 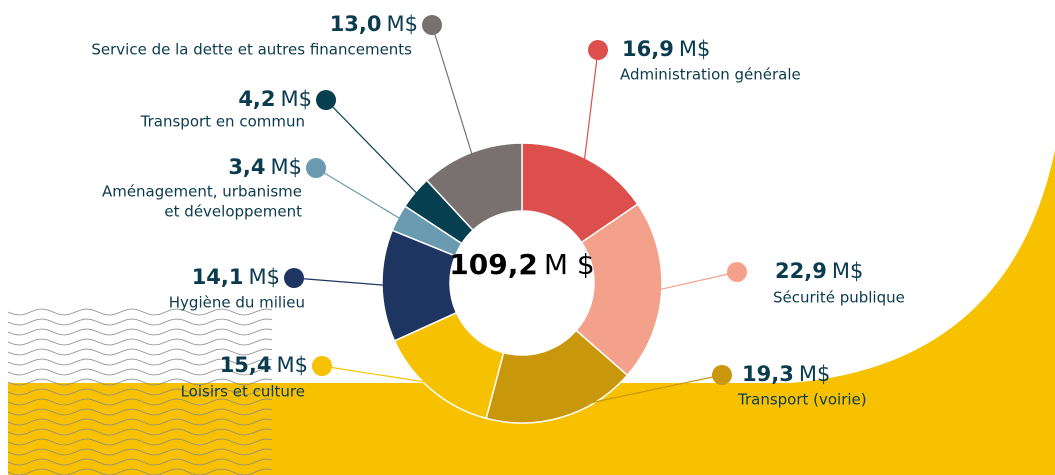 I want to click on total-unit: M $, so click(x=569, y=264).